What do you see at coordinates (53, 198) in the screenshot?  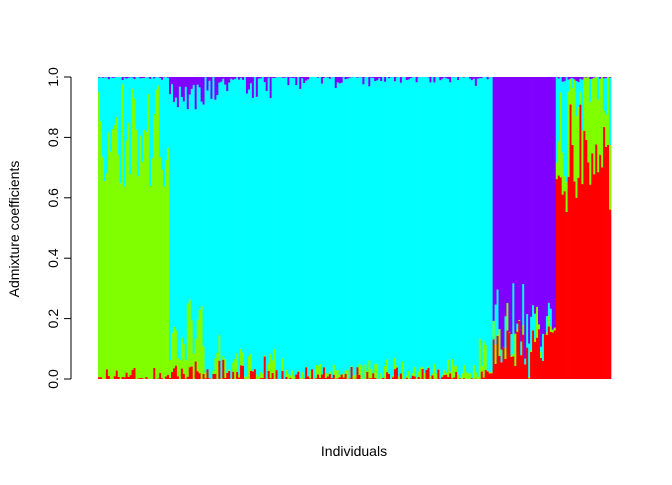 I see `y-tick-label: 0.6` at bounding box center [53, 198].